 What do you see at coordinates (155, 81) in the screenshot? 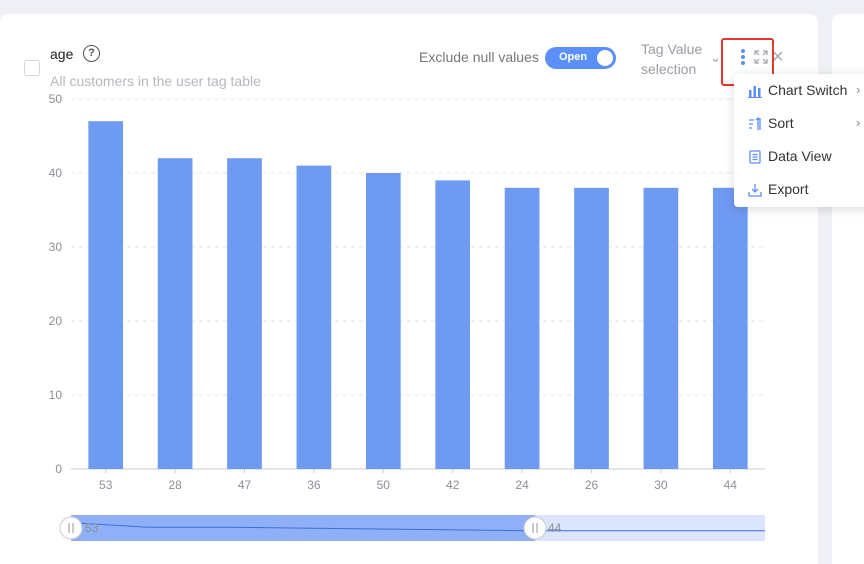
I see `card-subtitle: All customers in the user tag table` at bounding box center [155, 81].